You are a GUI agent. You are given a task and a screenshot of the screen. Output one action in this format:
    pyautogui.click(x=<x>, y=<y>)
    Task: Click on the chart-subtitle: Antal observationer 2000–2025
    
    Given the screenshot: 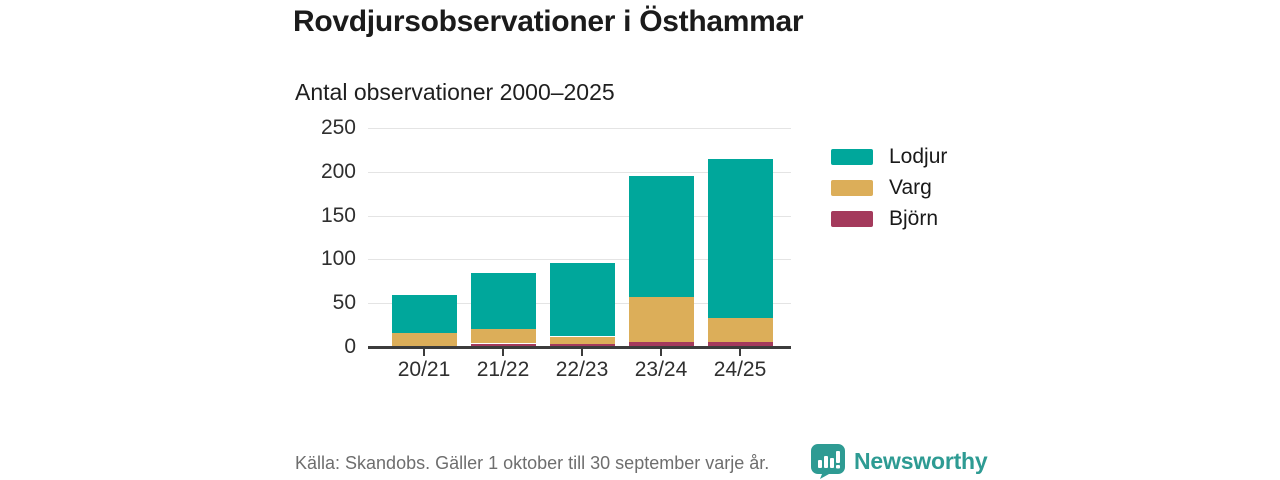 What is the action you would take?
    pyautogui.click(x=455, y=92)
    